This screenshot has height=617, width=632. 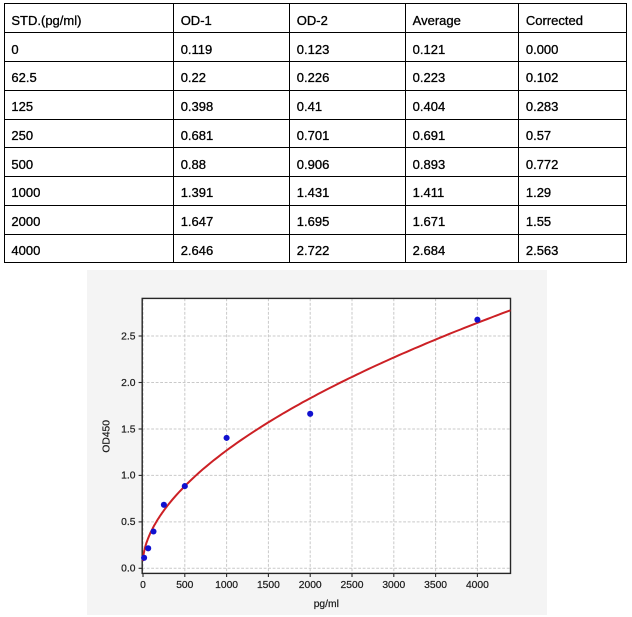 What do you see at coordinates (435, 585) in the screenshot?
I see `svg-text: 3500` at bounding box center [435, 585].